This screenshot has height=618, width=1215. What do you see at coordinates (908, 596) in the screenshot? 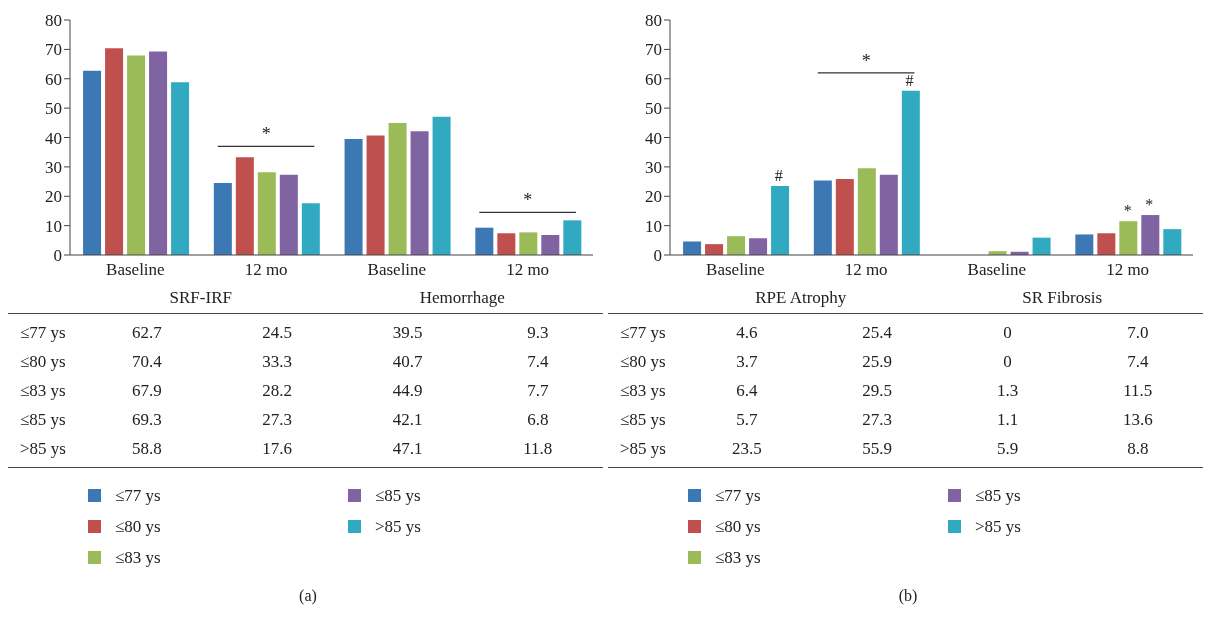
I see `text: (b)` at bounding box center [908, 596].